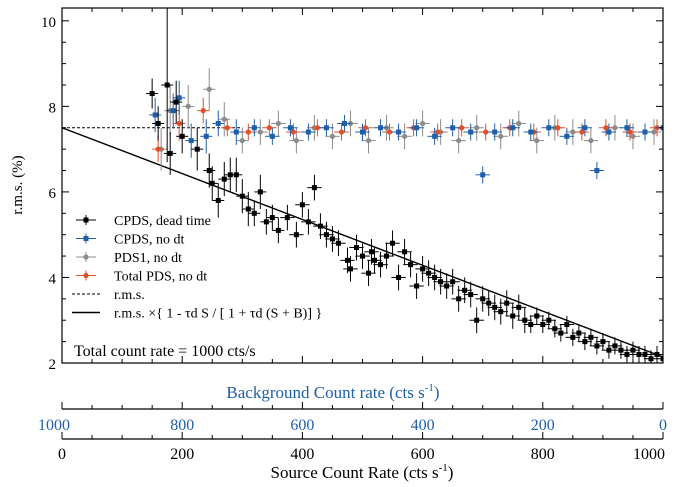 Image resolution: width=685 pixels, height=487 pixels. Describe the element at coordinates (649, 454) in the screenshot. I see `x-tick-label: 1000` at that location.